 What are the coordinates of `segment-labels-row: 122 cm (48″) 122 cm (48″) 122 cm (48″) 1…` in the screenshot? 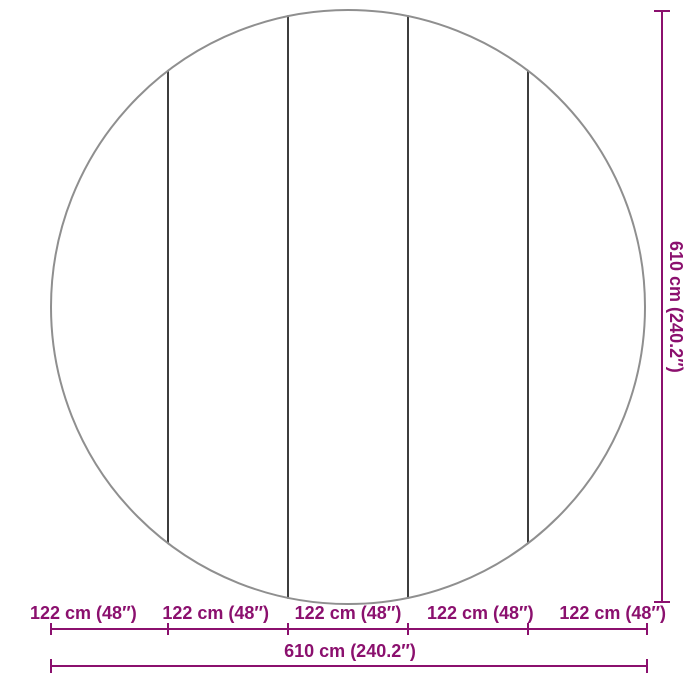 It's located at (348, 613).